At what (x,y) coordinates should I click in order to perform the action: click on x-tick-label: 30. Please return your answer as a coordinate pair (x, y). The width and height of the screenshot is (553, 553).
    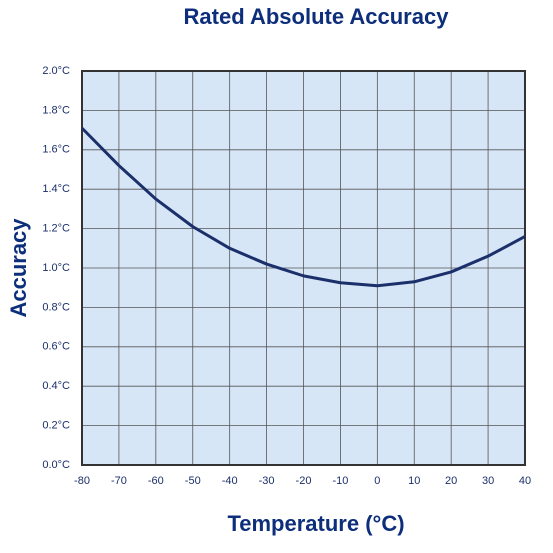
    Looking at the image, I should click on (488, 481).